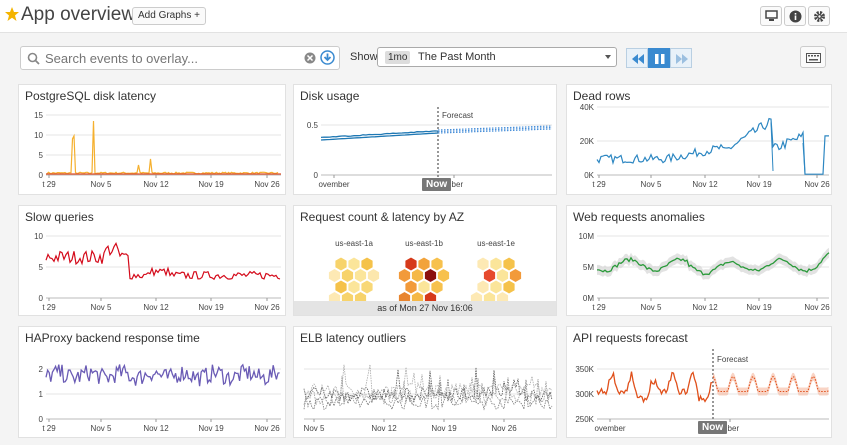 This screenshot has height=445, width=847. I want to click on search-input, so click(170, 58).